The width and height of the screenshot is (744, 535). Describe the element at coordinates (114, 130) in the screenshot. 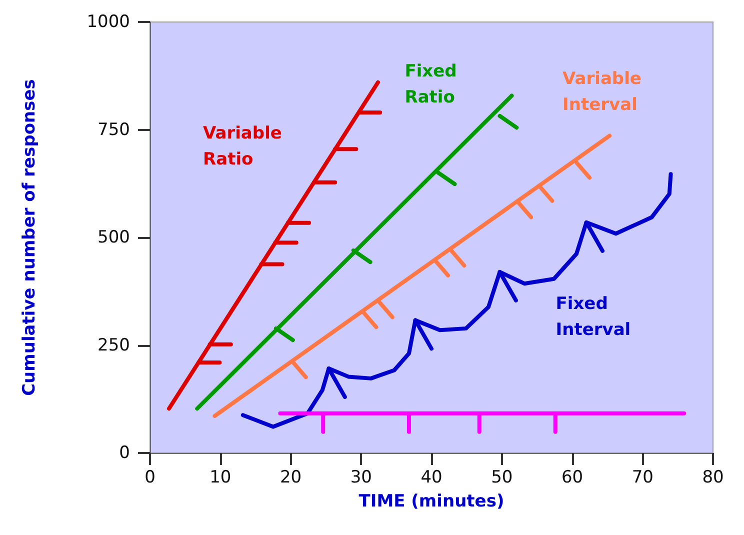

I see `y-tick-label: 750` at that location.